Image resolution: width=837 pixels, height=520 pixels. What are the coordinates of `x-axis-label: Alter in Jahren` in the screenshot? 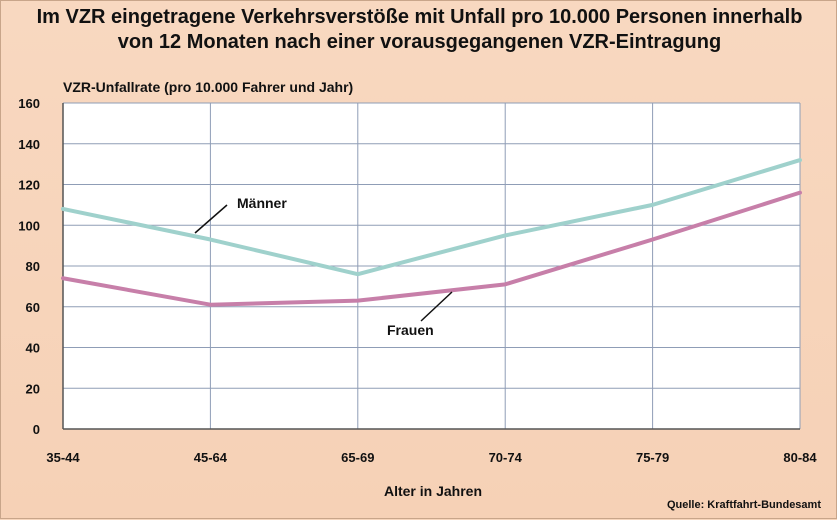 It's located at (433, 491).